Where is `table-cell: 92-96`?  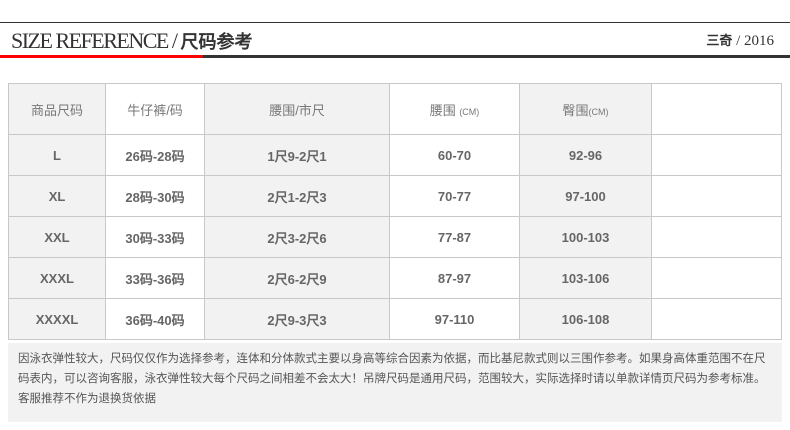 table-cell: 92-96 is located at coordinates (585, 155).